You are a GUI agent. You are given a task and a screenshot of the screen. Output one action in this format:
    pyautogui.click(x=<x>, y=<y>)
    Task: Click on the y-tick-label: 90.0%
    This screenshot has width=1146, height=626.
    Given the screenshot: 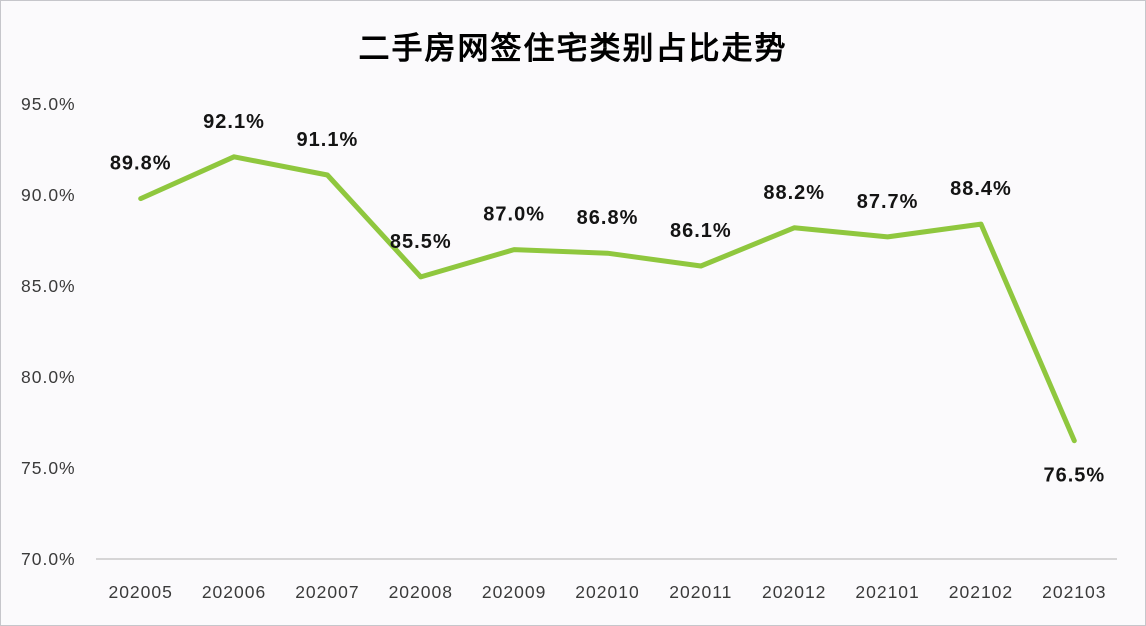 What is the action you would take?
    pyautogui.click(x=48, y=195)
    